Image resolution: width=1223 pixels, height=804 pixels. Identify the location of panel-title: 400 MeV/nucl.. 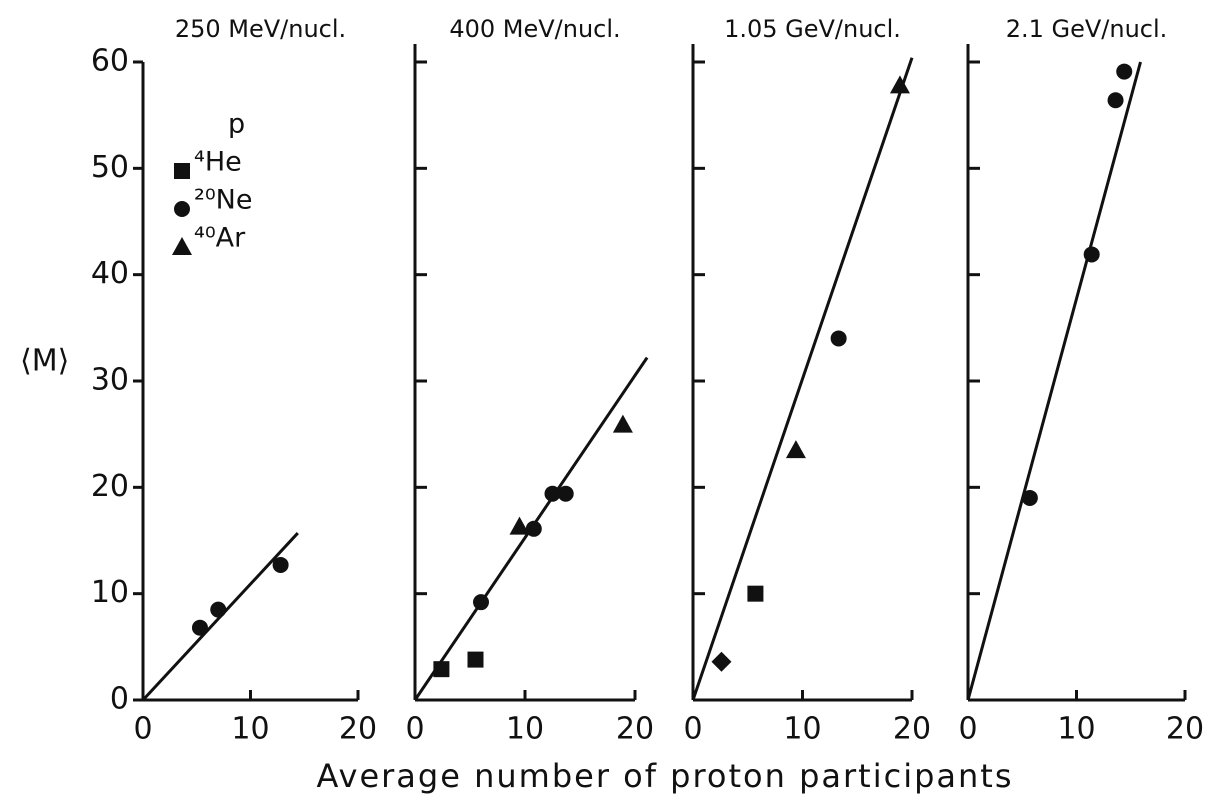
(534, 29).